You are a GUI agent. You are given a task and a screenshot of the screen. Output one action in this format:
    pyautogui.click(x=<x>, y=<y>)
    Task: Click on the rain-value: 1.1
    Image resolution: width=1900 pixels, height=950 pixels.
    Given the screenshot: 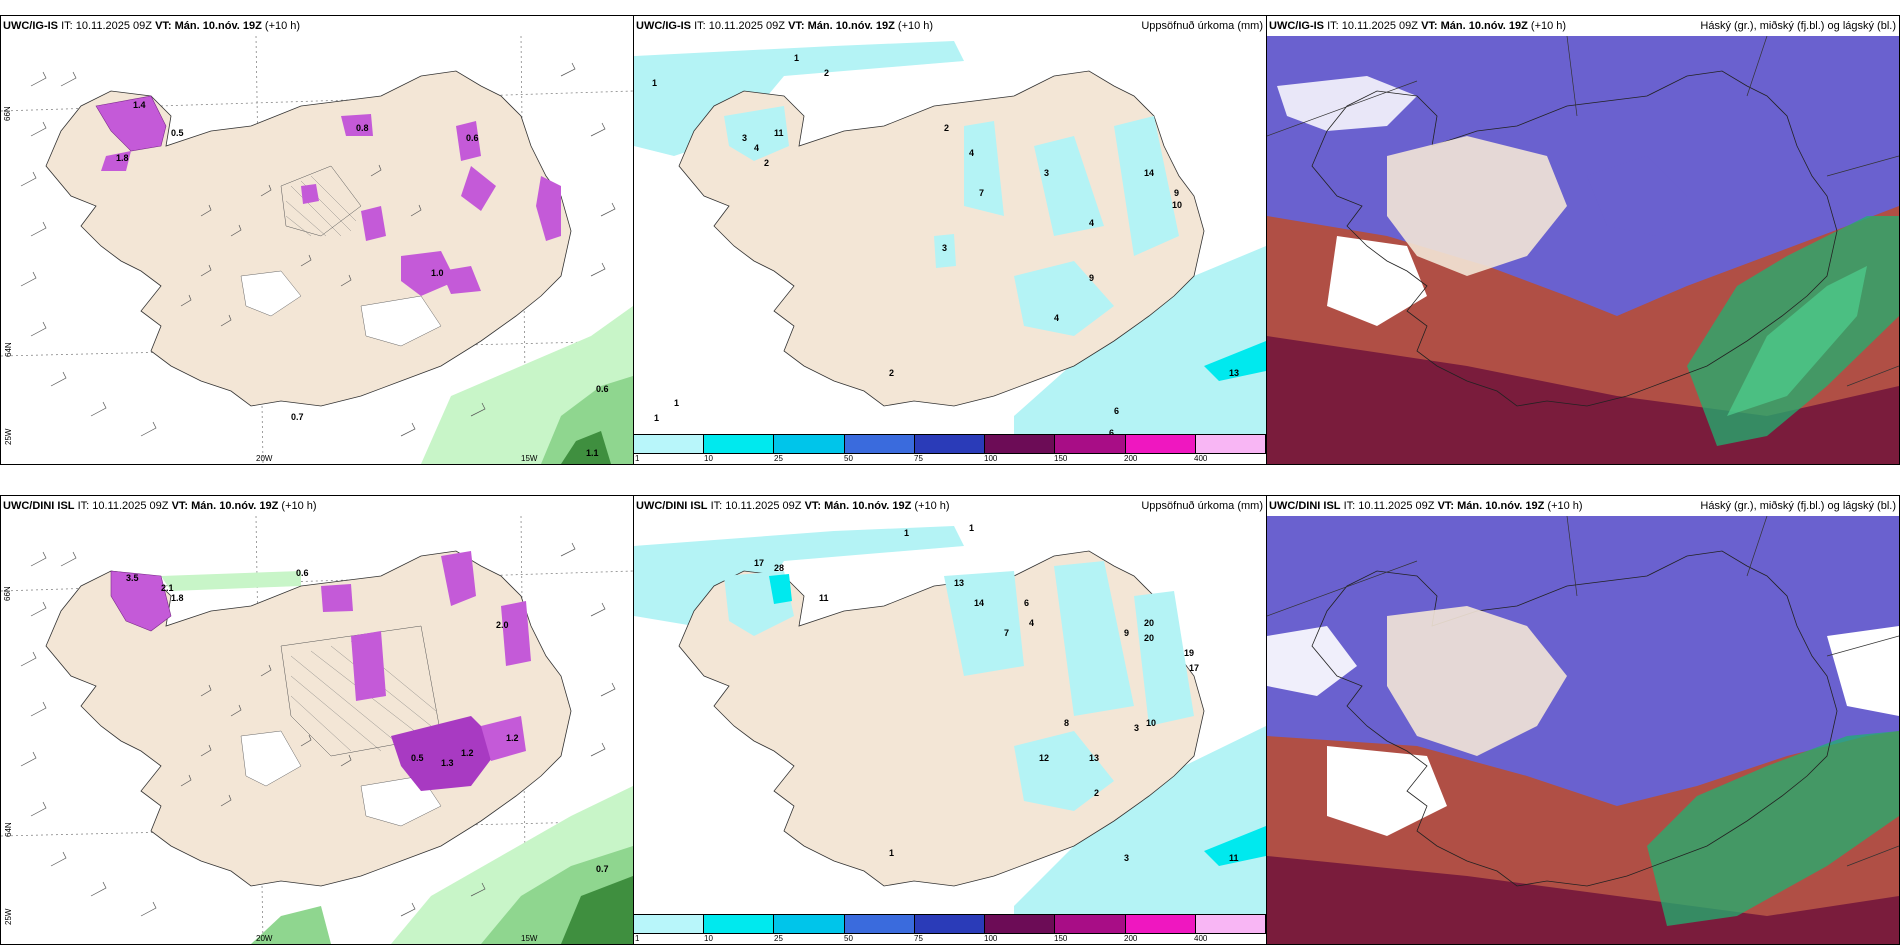 What is the action you would take?
    pyautogui.click(x=592, y=453)
    